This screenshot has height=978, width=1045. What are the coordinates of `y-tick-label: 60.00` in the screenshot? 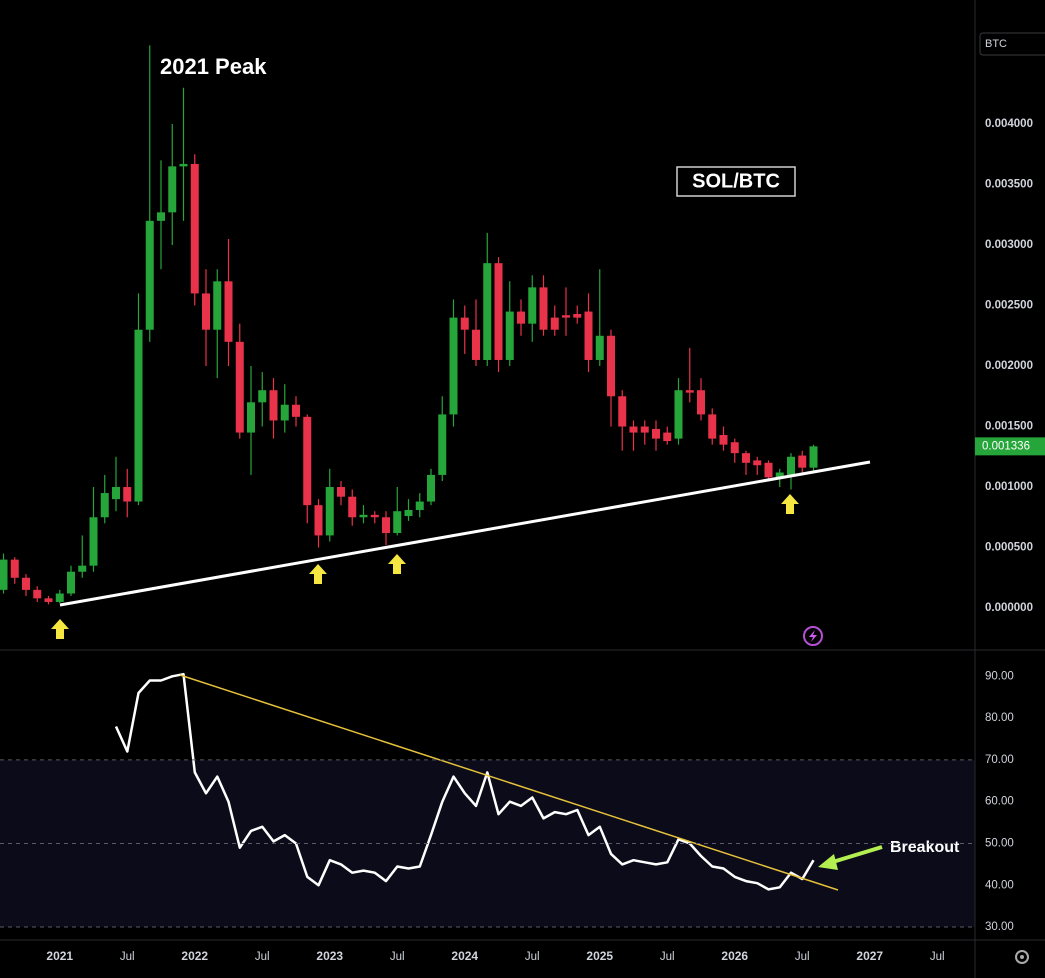 It's located at (999, 802).